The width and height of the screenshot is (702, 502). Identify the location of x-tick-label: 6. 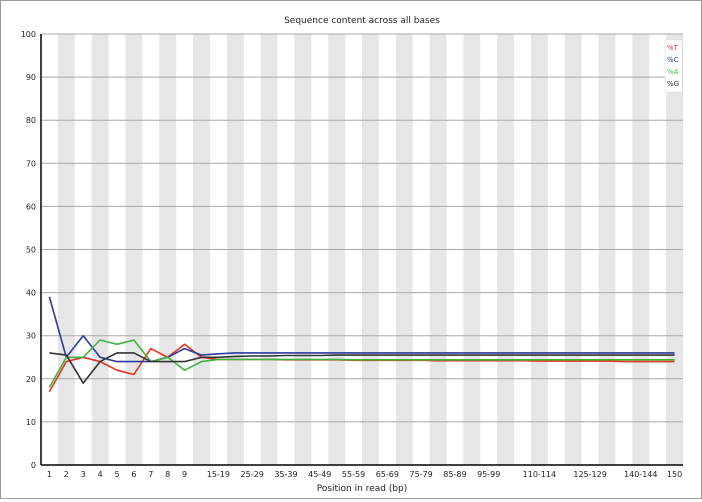
(133, 474).